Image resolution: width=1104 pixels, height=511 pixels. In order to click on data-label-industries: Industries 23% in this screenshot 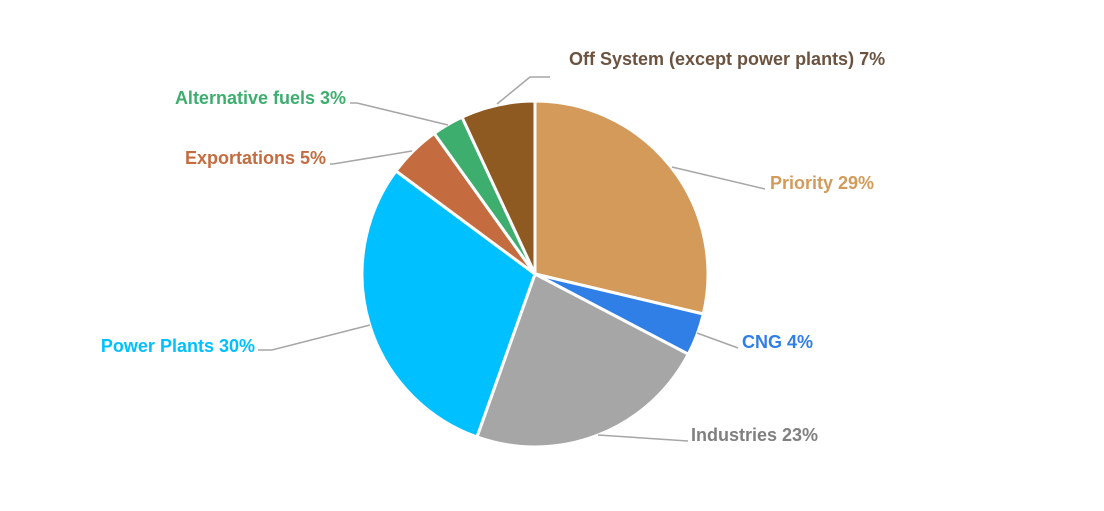, I will do `click(754, 435)`.